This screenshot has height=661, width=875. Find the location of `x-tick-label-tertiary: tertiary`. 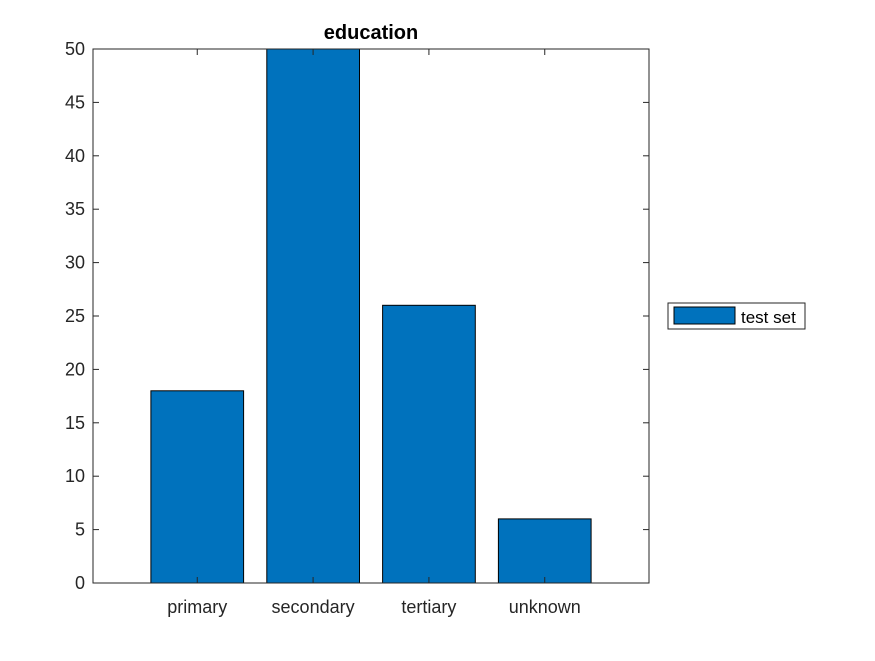

x-tick-label-tertiary: tertiary is located at coordinates (428, 607).